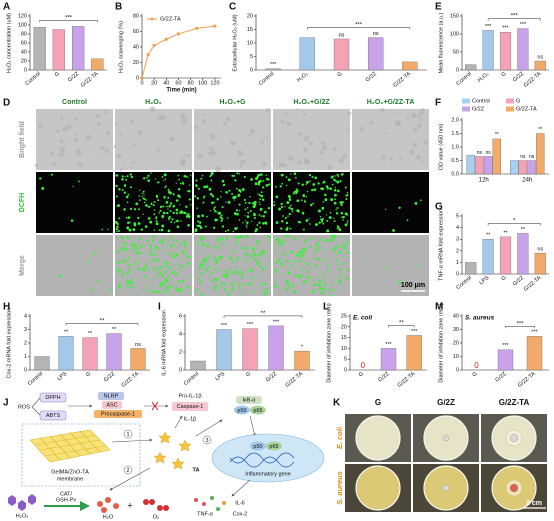  What do you see at coordinates (454, 34) in the screenshot?
I see `y-tick-label: 100` at bounding box center [454, 34].